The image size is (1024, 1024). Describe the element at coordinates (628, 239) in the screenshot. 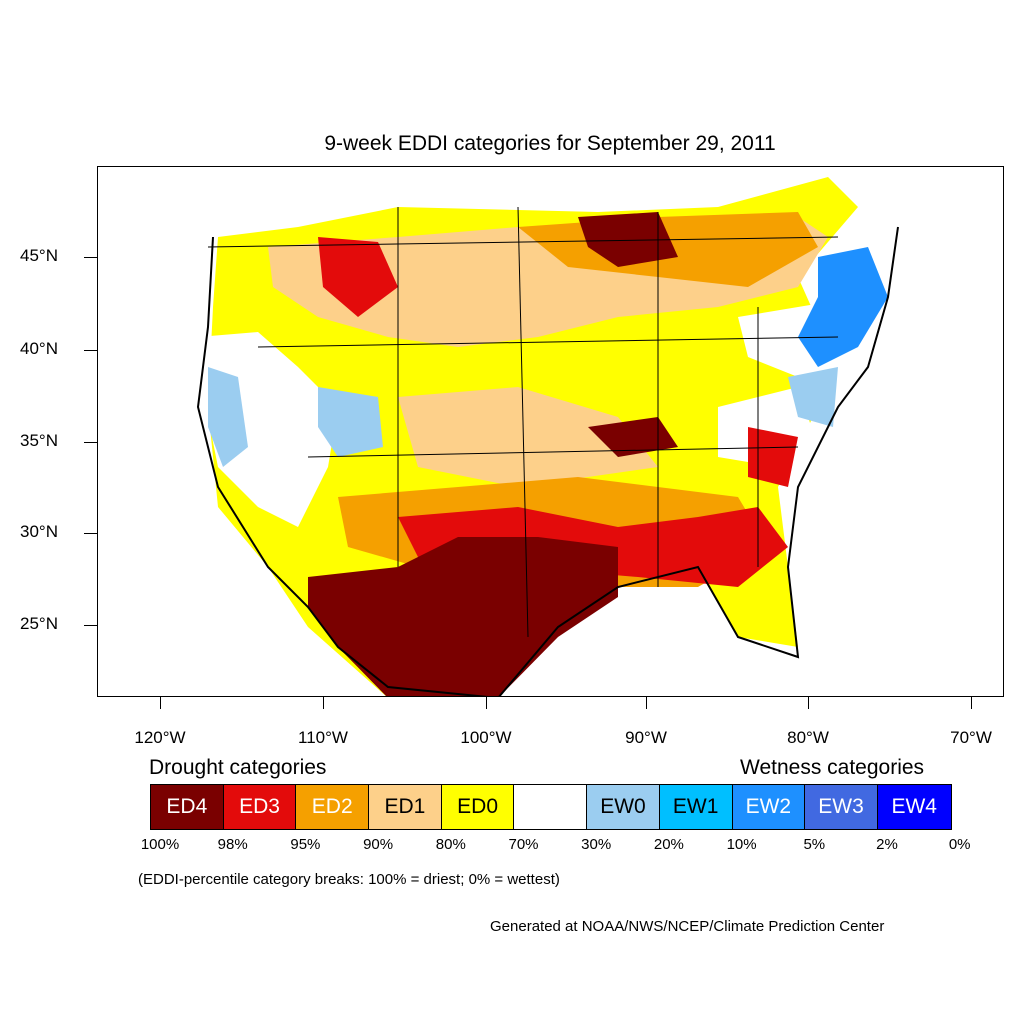

I see `ed4-region-north` at that location.